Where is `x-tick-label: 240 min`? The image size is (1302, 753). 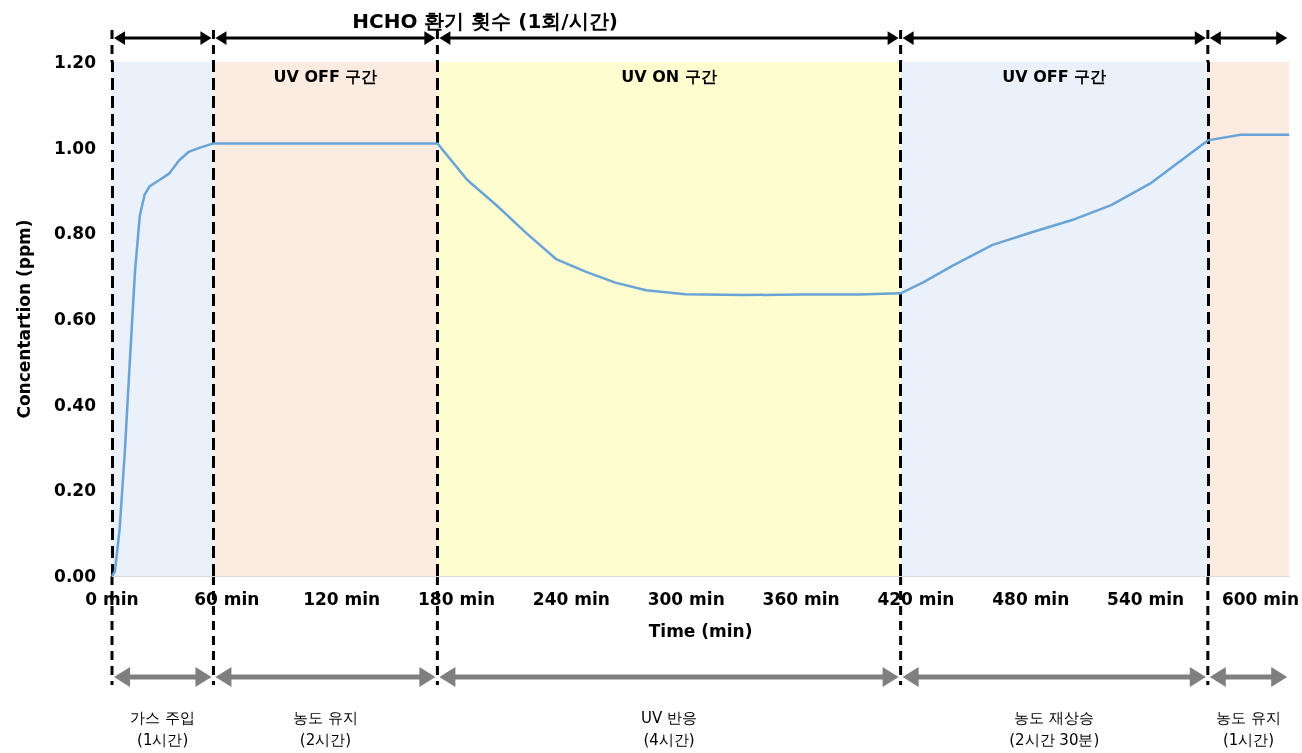
x-tick-label: 240 min is located at coordinates (571, 598).